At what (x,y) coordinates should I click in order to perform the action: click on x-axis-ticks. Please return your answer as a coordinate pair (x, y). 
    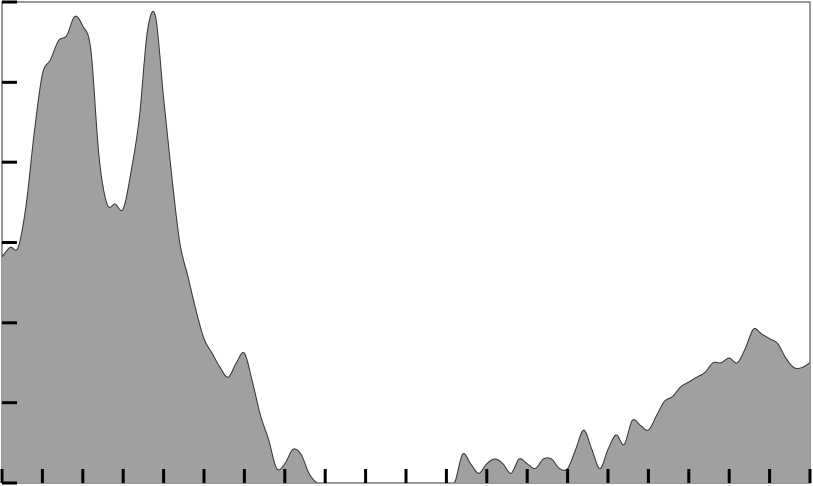
    Looking at the image, I should click on (406, 476).